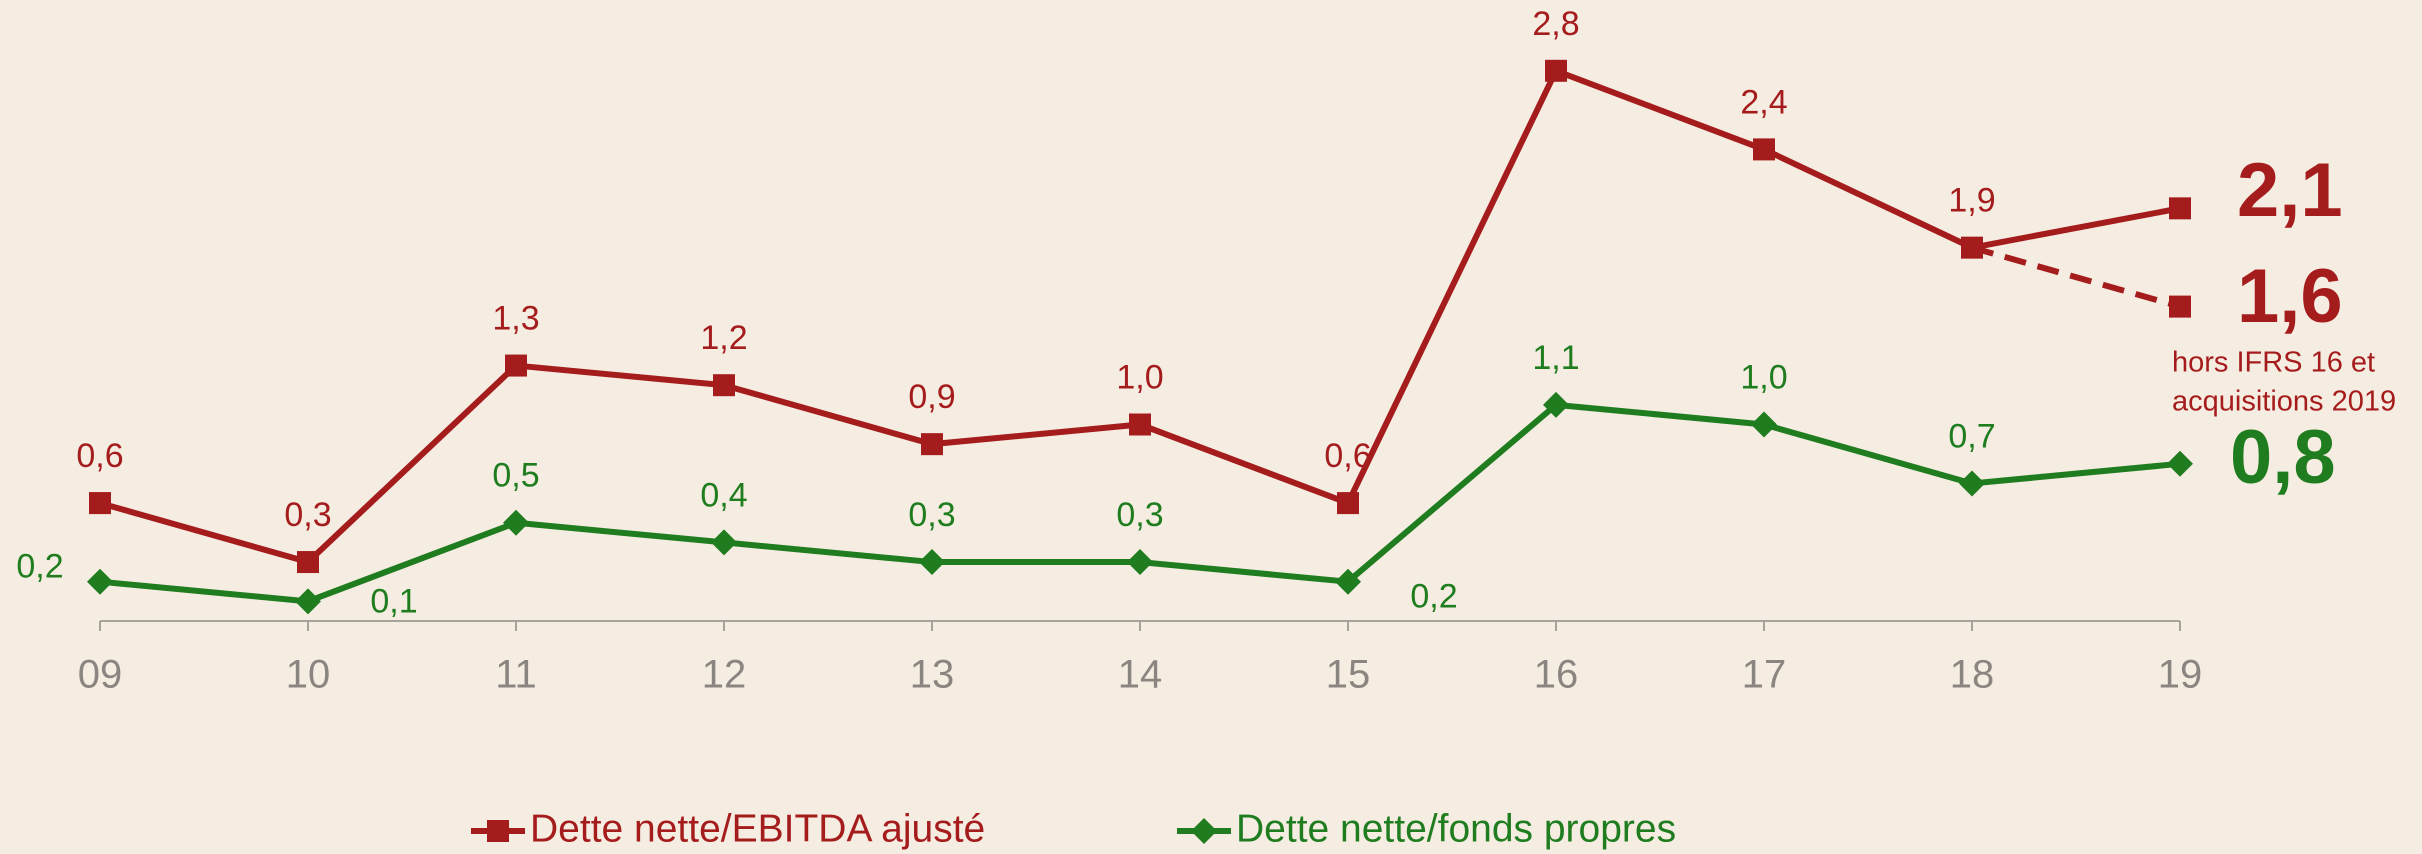 The width and height of the screenshot is (2422, 854). Describe the element at coordinates (1764, 675) in the screenshot. I see `x-tick-label: 17` at that location.